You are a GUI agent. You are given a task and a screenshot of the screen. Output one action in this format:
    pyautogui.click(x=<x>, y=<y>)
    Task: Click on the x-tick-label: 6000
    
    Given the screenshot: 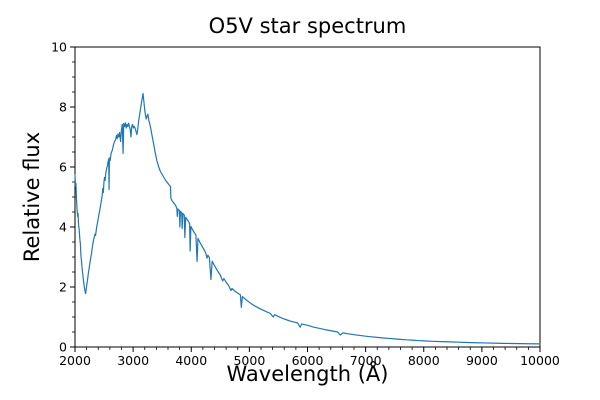 What is the action you would take?
    pyautogui.click(x=308, y=360)
    